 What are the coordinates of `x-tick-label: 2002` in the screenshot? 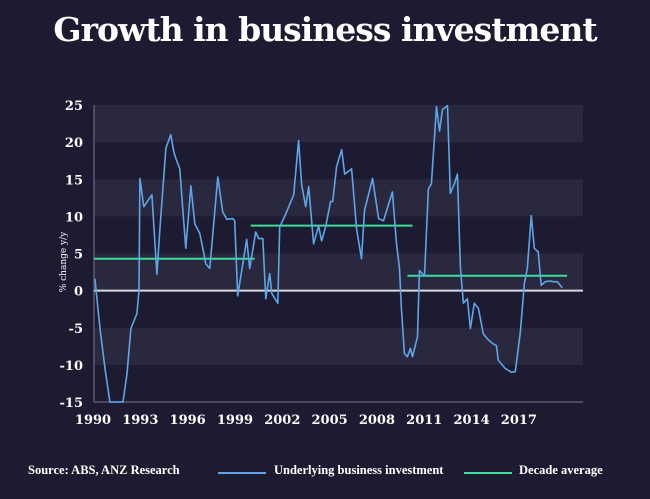 It's located at (282, 420).